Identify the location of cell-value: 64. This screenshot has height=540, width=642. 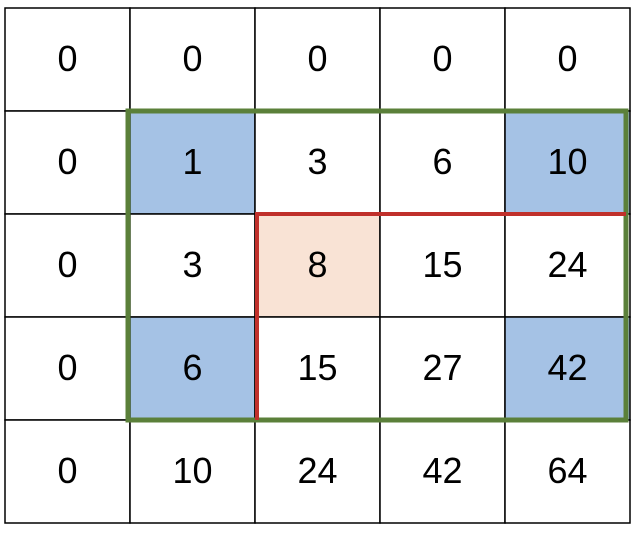
(567, 470).